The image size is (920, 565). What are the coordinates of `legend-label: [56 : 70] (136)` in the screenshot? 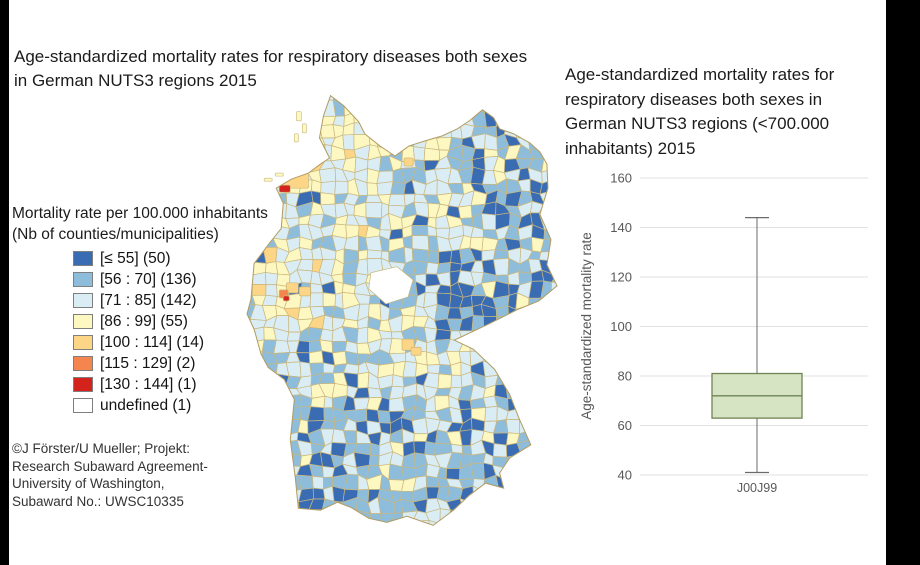 It's located at (148, 279).